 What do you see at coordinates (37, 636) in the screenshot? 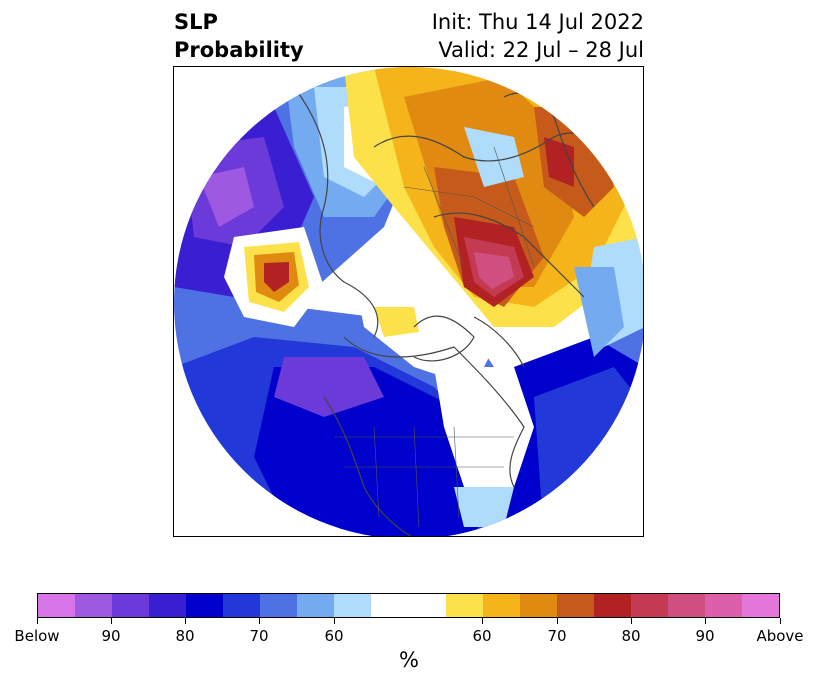
I see `colorbar-tick-label: Below` at bounding box center [37, 636].